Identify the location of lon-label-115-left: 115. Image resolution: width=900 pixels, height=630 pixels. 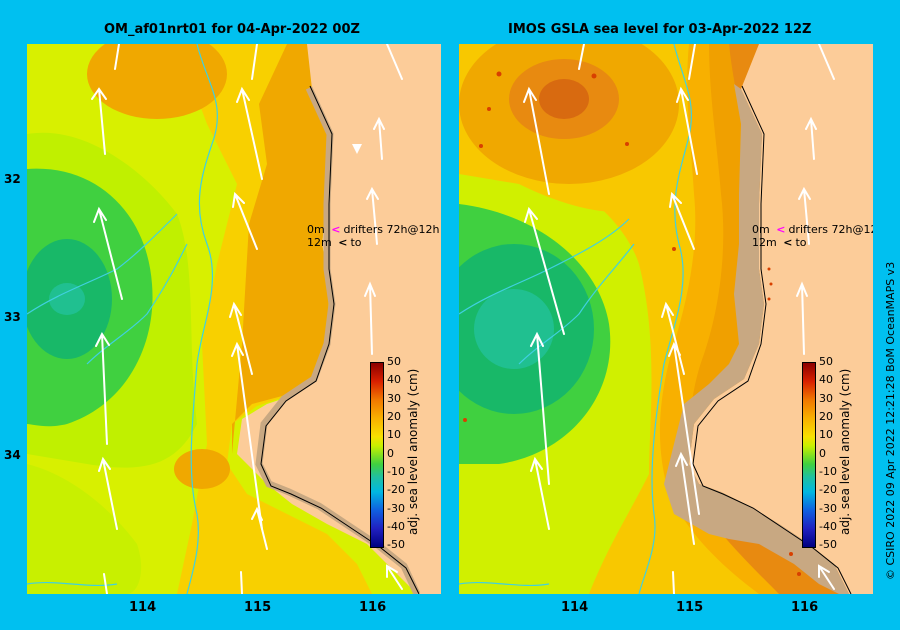
(258, 607).